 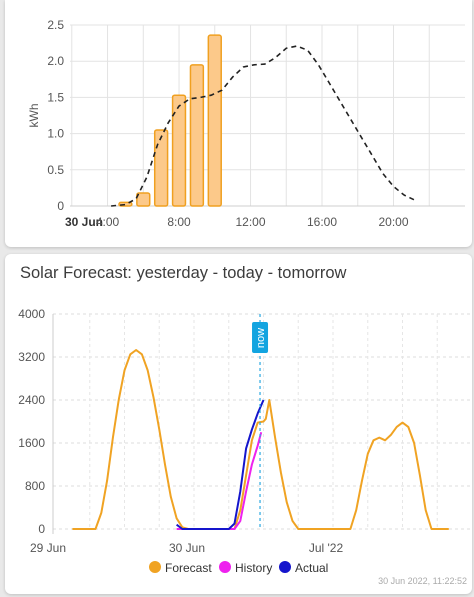 I want to click on x-tick-label: 29 Jun, so click(x=48, y=548).